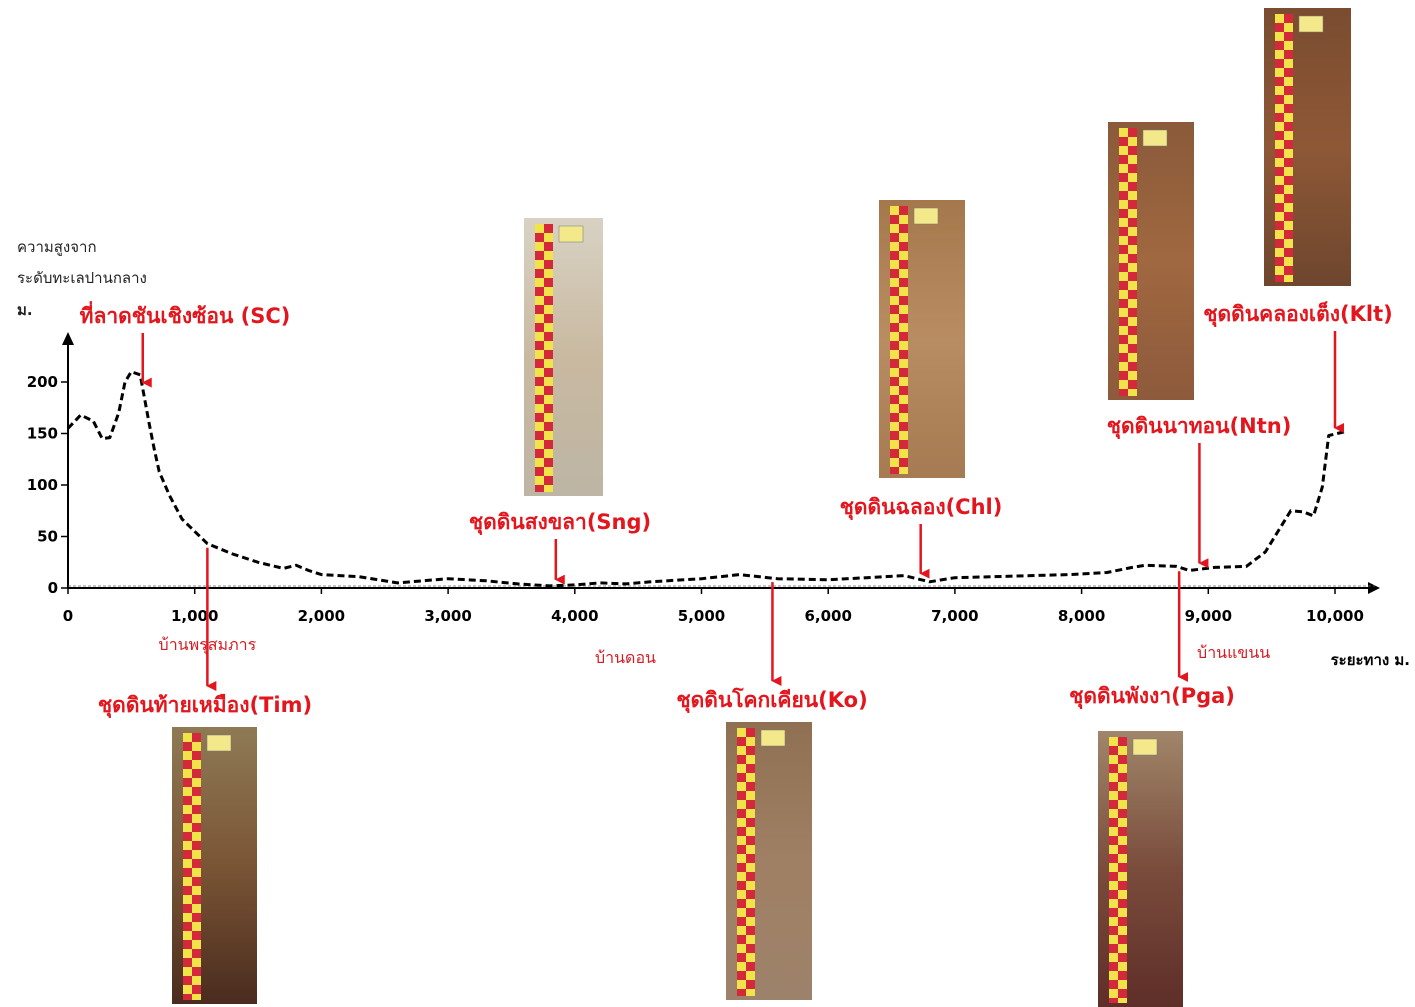 The width and height of the screenshot is (1415, 1007). Describe the element at coordinates (57, 247) in the screenshot. I see `y-axis-title-line-1: ความสูงจาก` at that location.